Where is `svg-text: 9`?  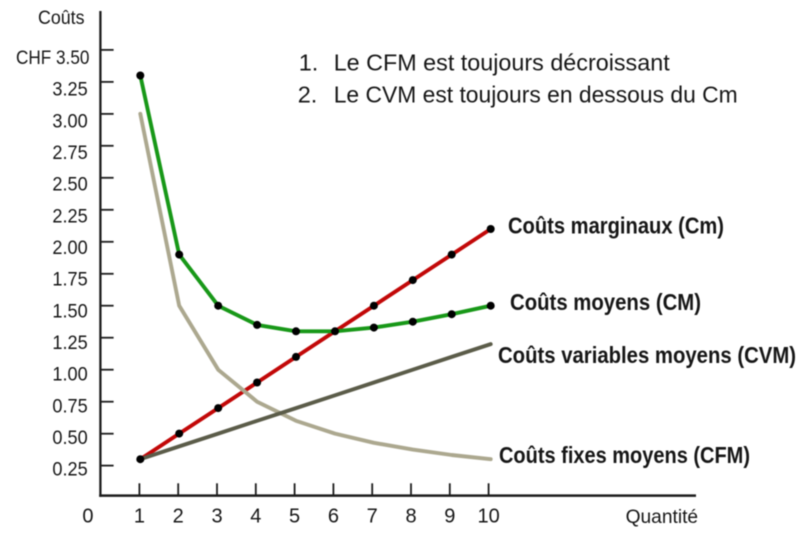
svg-text: 9 is located at coordinates (449, 516).